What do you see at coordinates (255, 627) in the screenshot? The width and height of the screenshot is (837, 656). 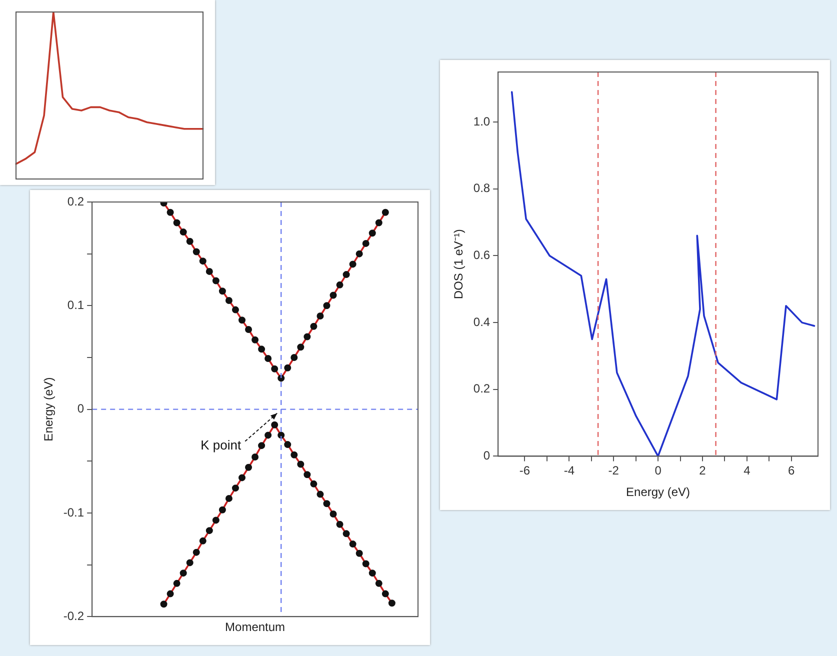 I see `x-axis-title: Momentum` at bounding box center [255, 627].